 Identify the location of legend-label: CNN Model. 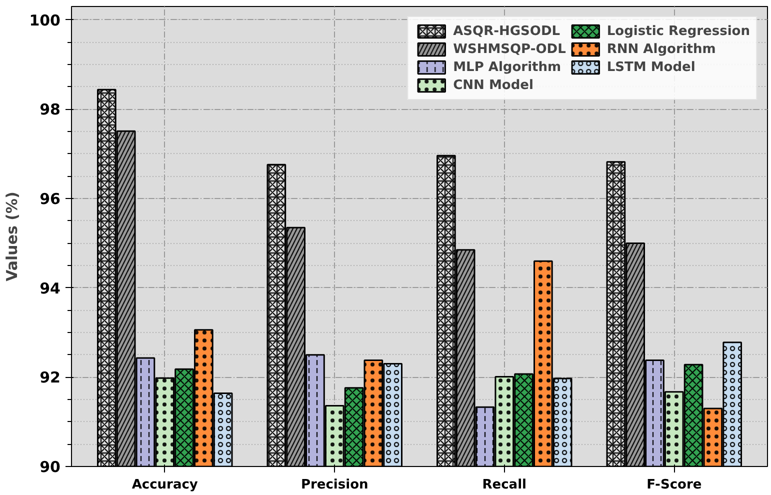
(493, 85).